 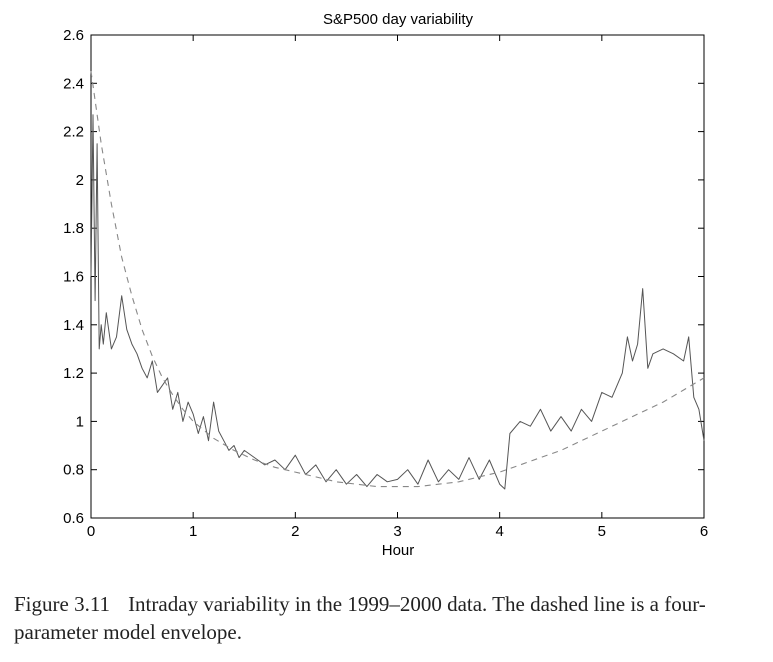 I want to click on x-tick-label-4: 4, so click(x=499, y=531).